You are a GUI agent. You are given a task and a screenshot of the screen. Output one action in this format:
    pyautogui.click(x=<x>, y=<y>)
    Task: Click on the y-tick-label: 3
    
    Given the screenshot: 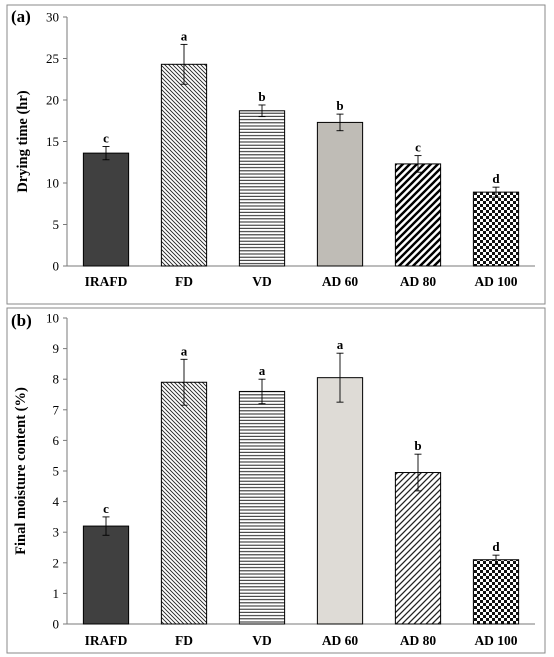 What is the action you would take?
    pyautogui.click(x=56, y=532)
    